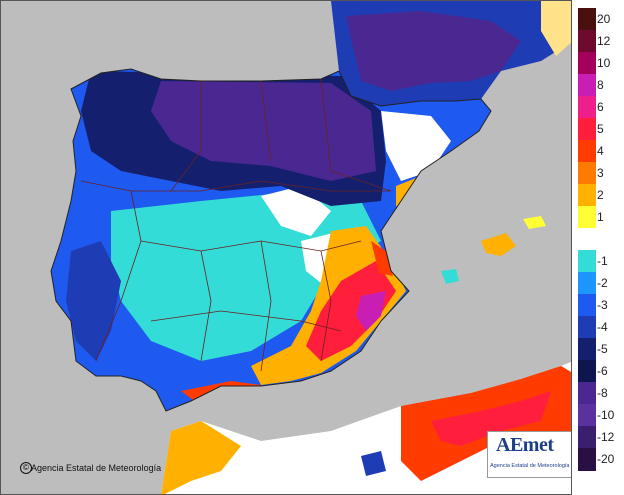 The width and height of the screenshot is (624, 495). Describe the element at coordinates (530, 466) in the screenshot. I see `logo-subtitle: Agencia Estatal de Meteorología` at that location.